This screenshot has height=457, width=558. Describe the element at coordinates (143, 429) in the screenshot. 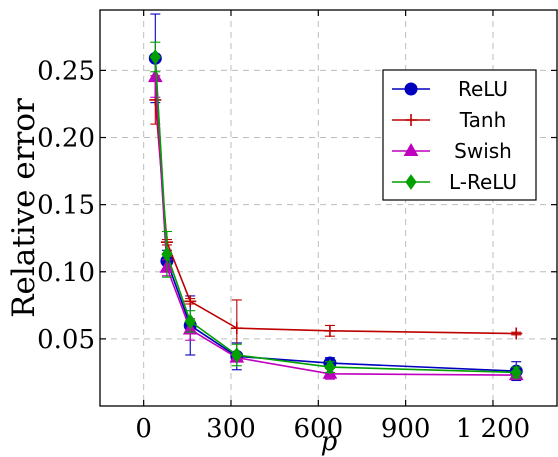

I see `x-tick-label: 0` at that location.